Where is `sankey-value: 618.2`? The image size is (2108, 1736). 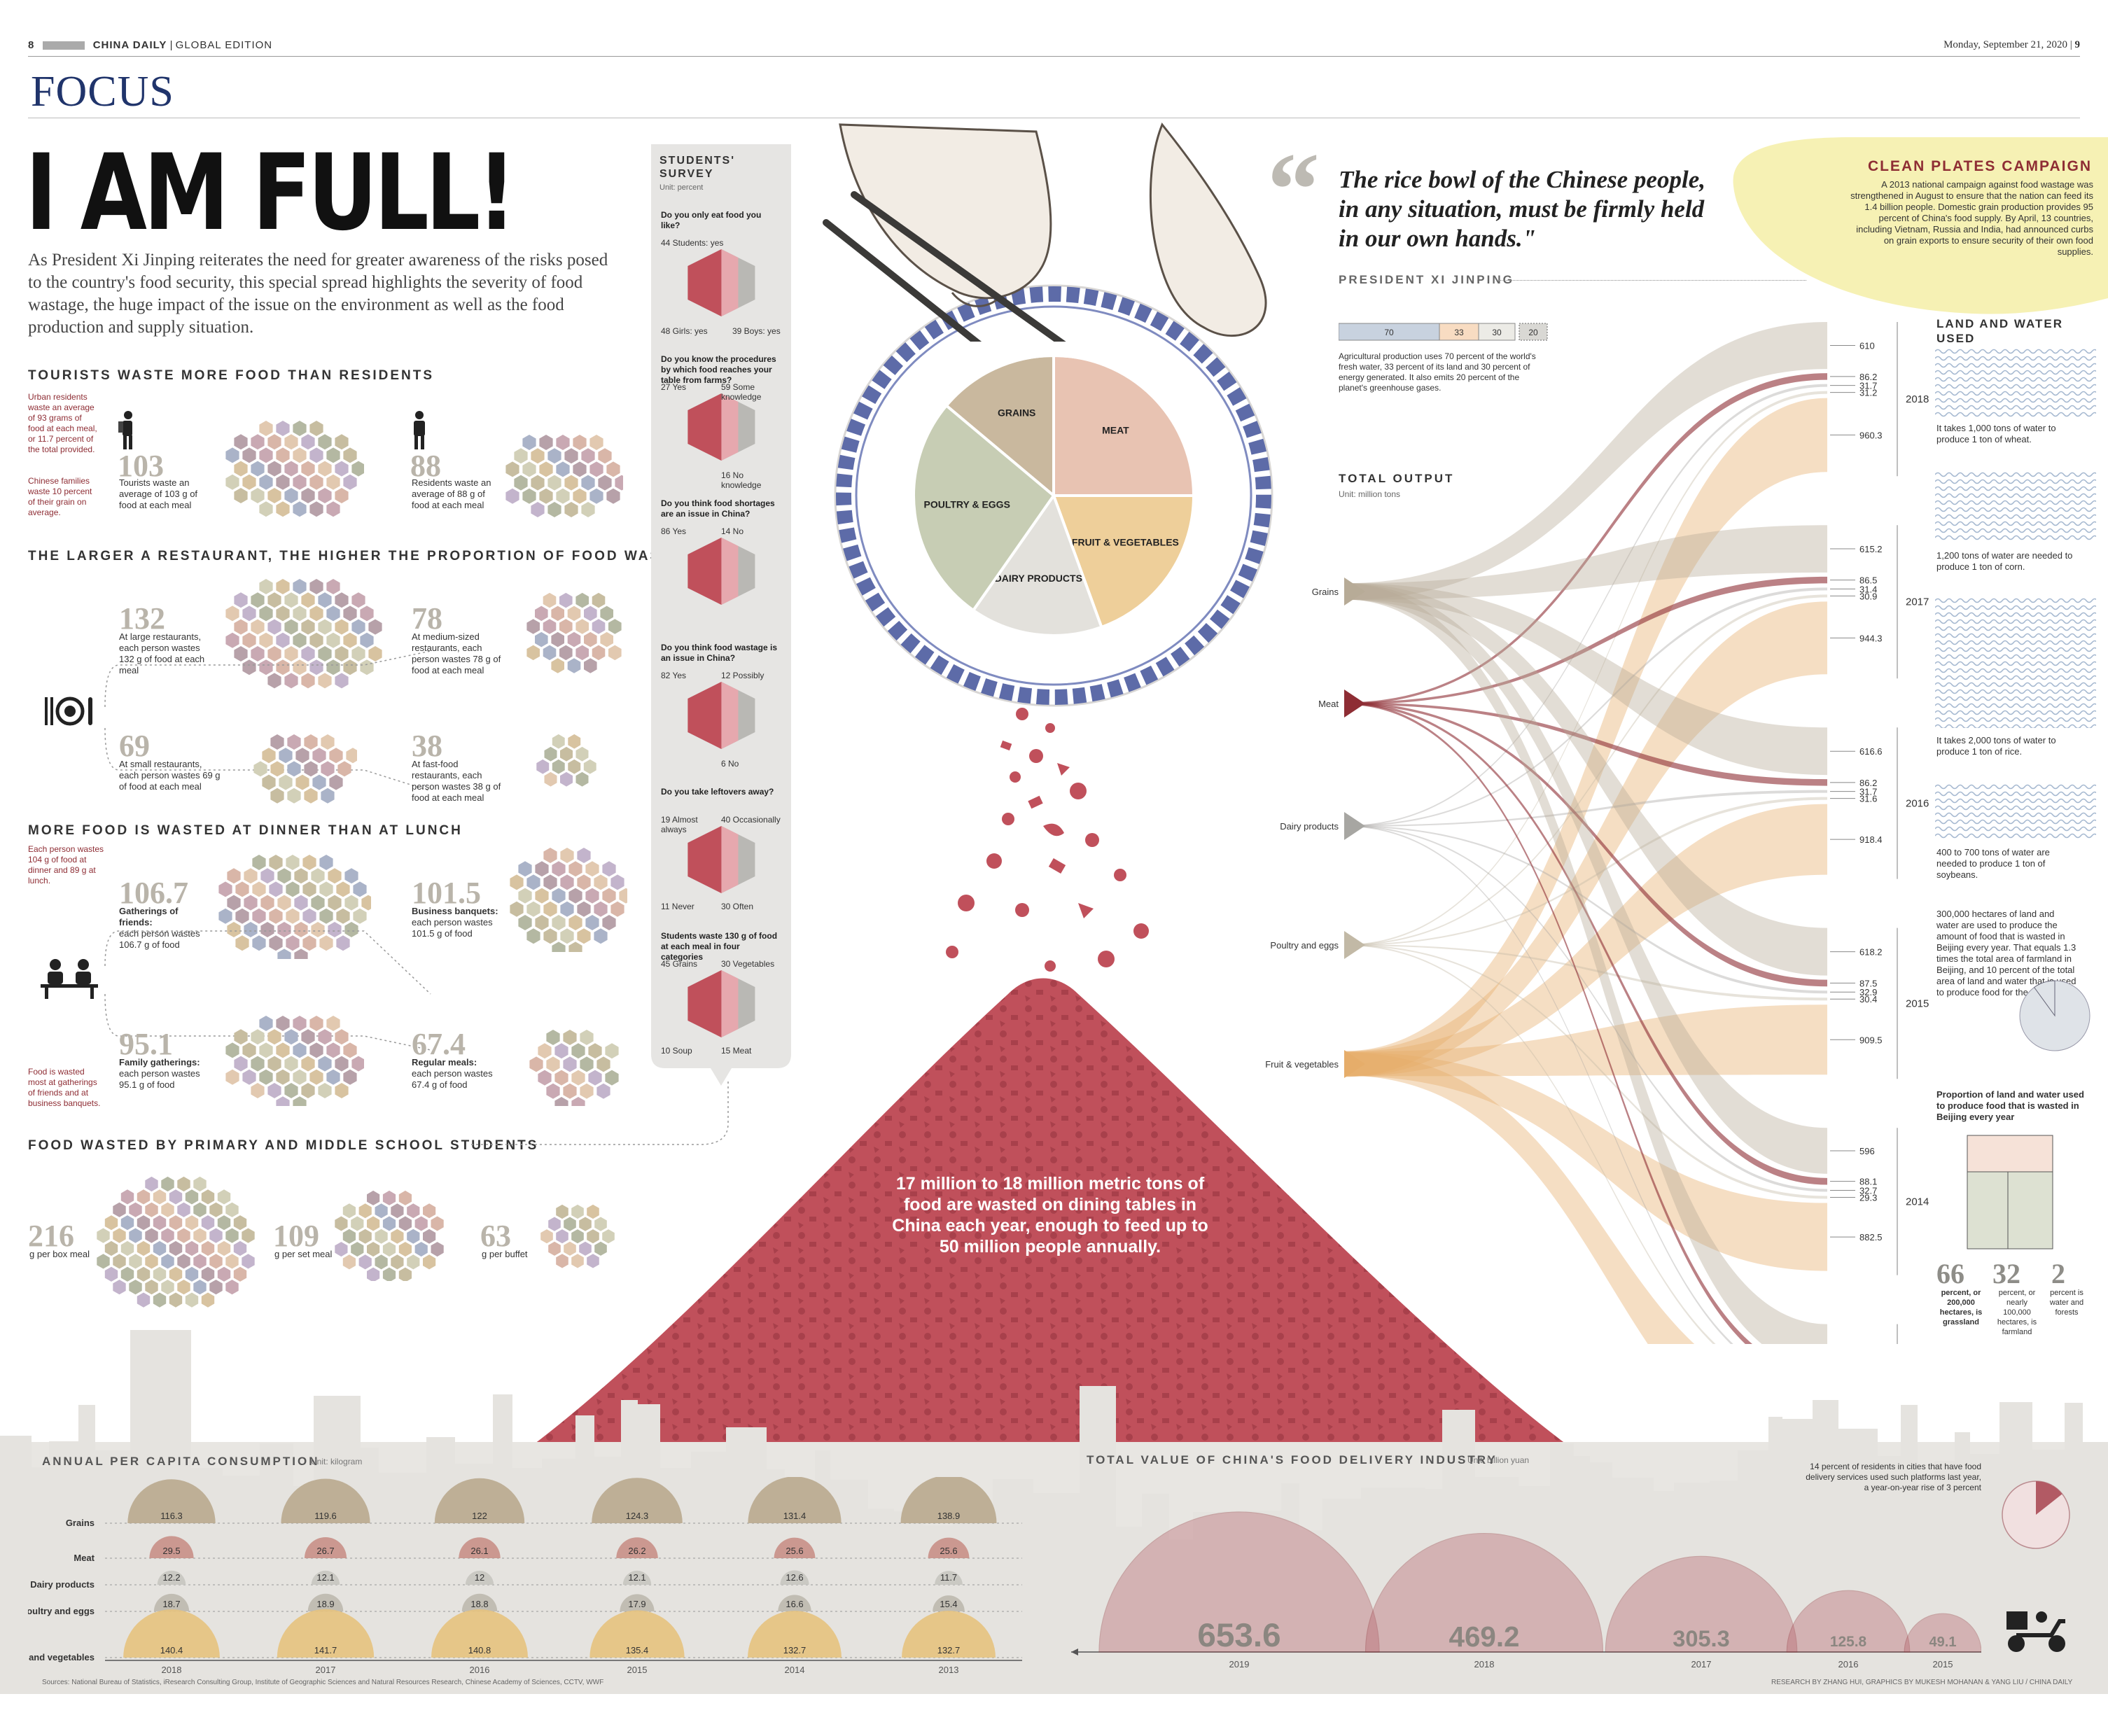 sankey-value: 618.2 is located at coordinates (1871, 952).